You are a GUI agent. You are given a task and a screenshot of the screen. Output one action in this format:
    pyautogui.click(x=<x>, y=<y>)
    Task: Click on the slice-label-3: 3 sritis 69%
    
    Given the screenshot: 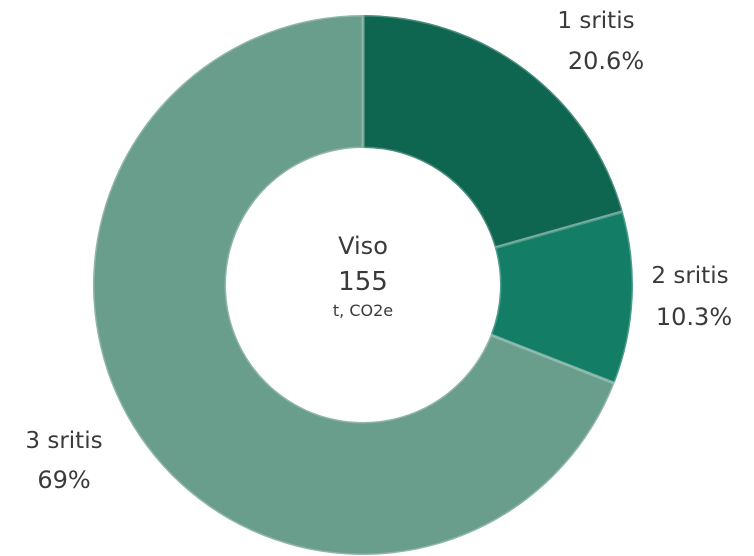 What is the action you would take?
    pyautogui.click(x=63, y=461)
    